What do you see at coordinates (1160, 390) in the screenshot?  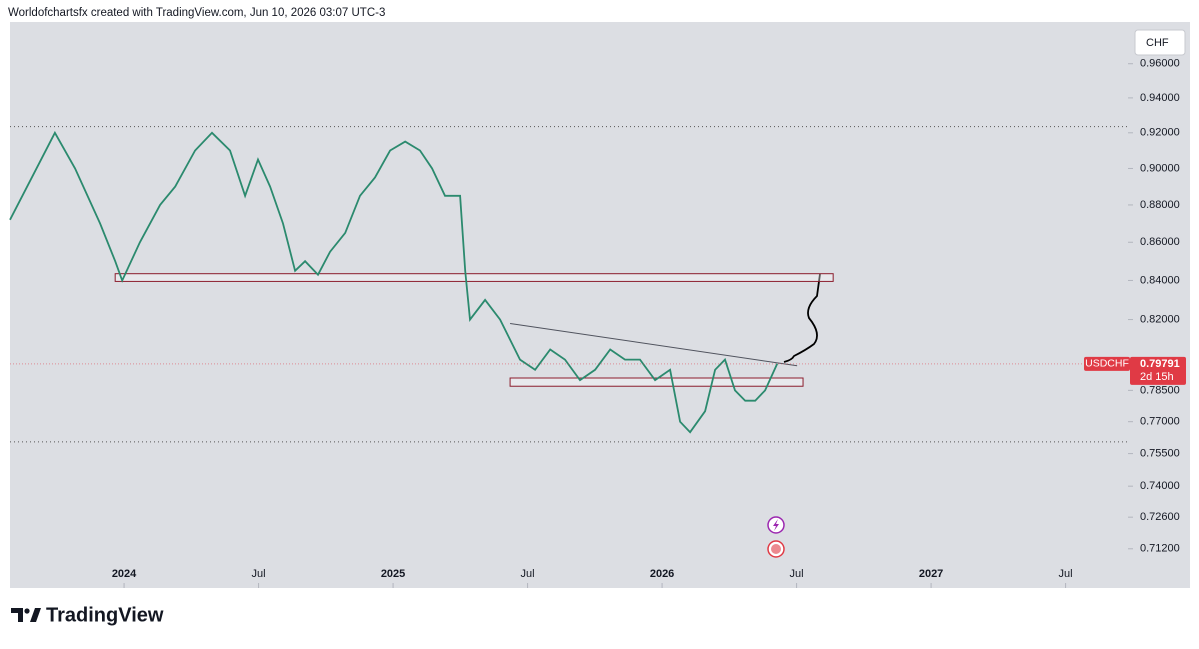 I see `y-tick-label: 0.78500` at bounding box center [1160, 390].